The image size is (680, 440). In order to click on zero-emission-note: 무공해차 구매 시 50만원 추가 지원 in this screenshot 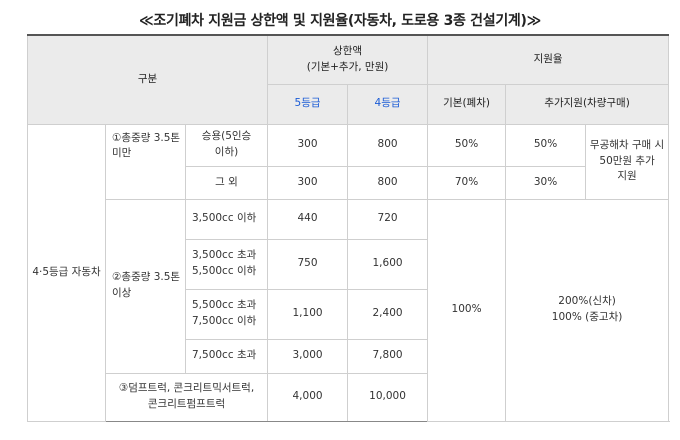, I will do `click(627, 161)`.